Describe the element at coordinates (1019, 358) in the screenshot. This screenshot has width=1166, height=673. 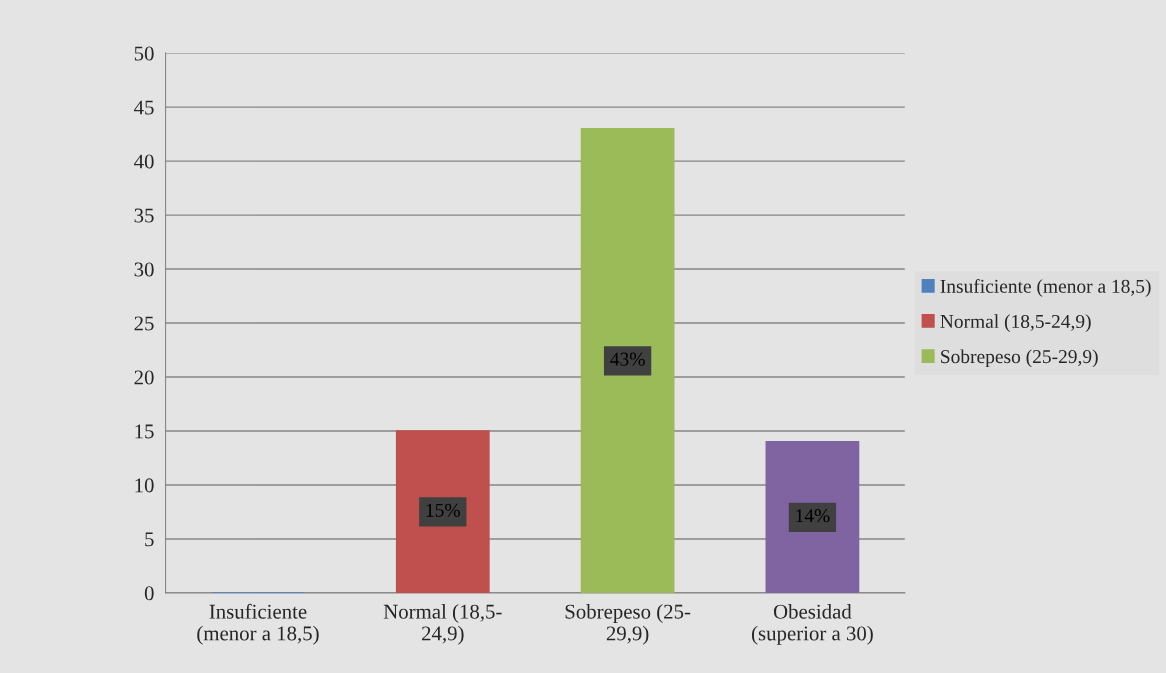
I see `legend-label: Sobrepeso (25-29,9)` at that location.